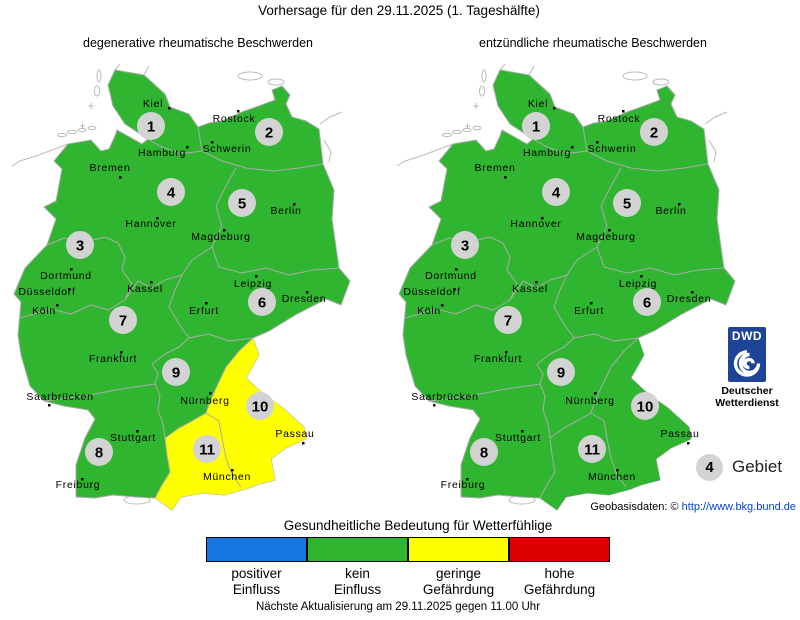 This screenshot has width=800, height=620. I want to click on bkg-link: http://www.bkg.bund.de, so click(738, 507).